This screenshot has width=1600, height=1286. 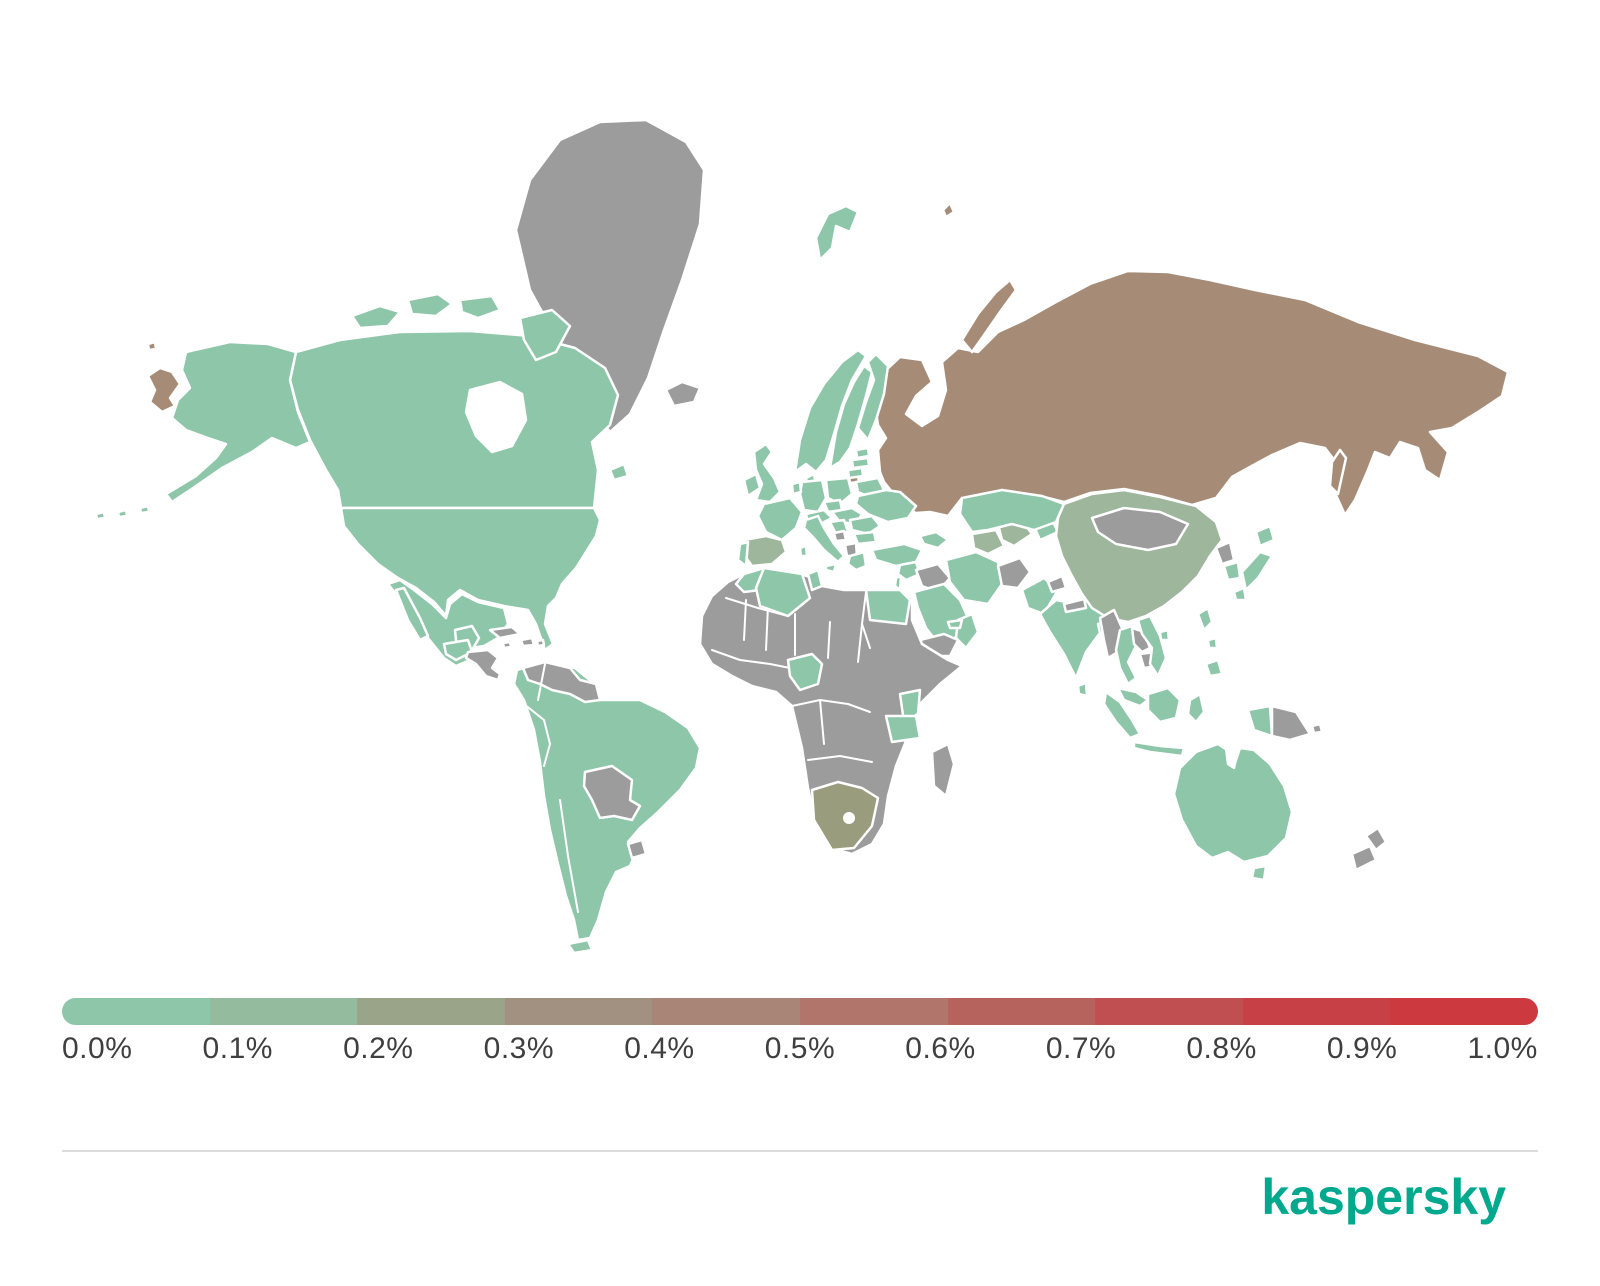 I want to click on country-poland, so click(x=839, y=491).